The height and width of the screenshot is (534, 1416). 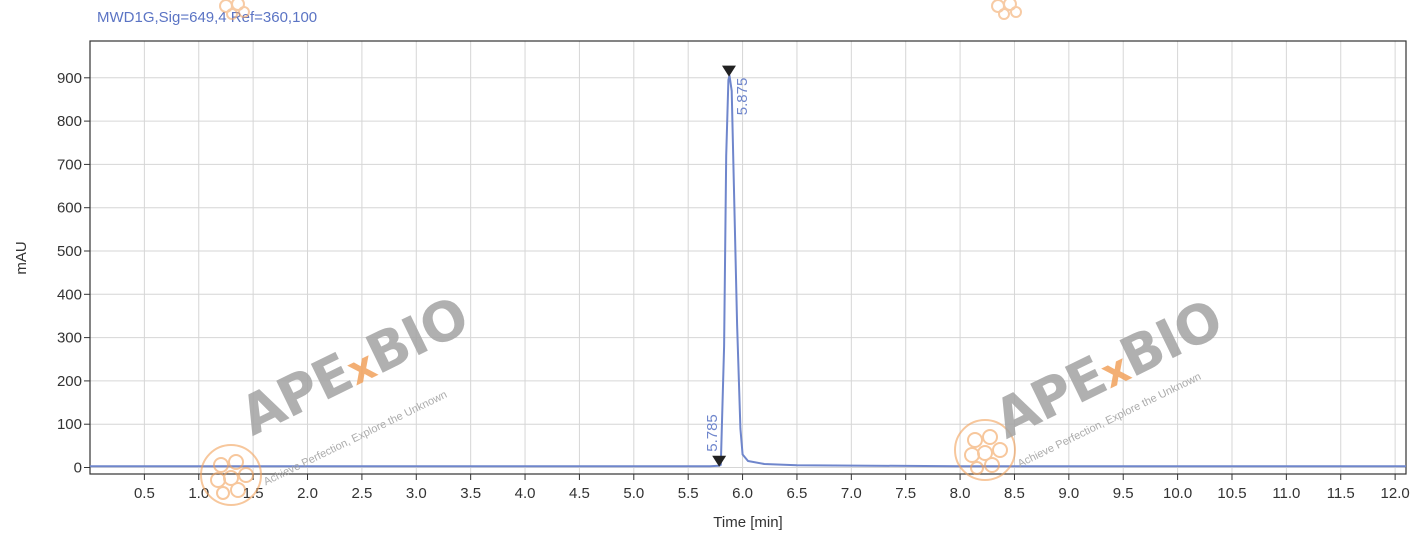 I want to click on x-tick-label: 0.5, so click(x=144, y=493).